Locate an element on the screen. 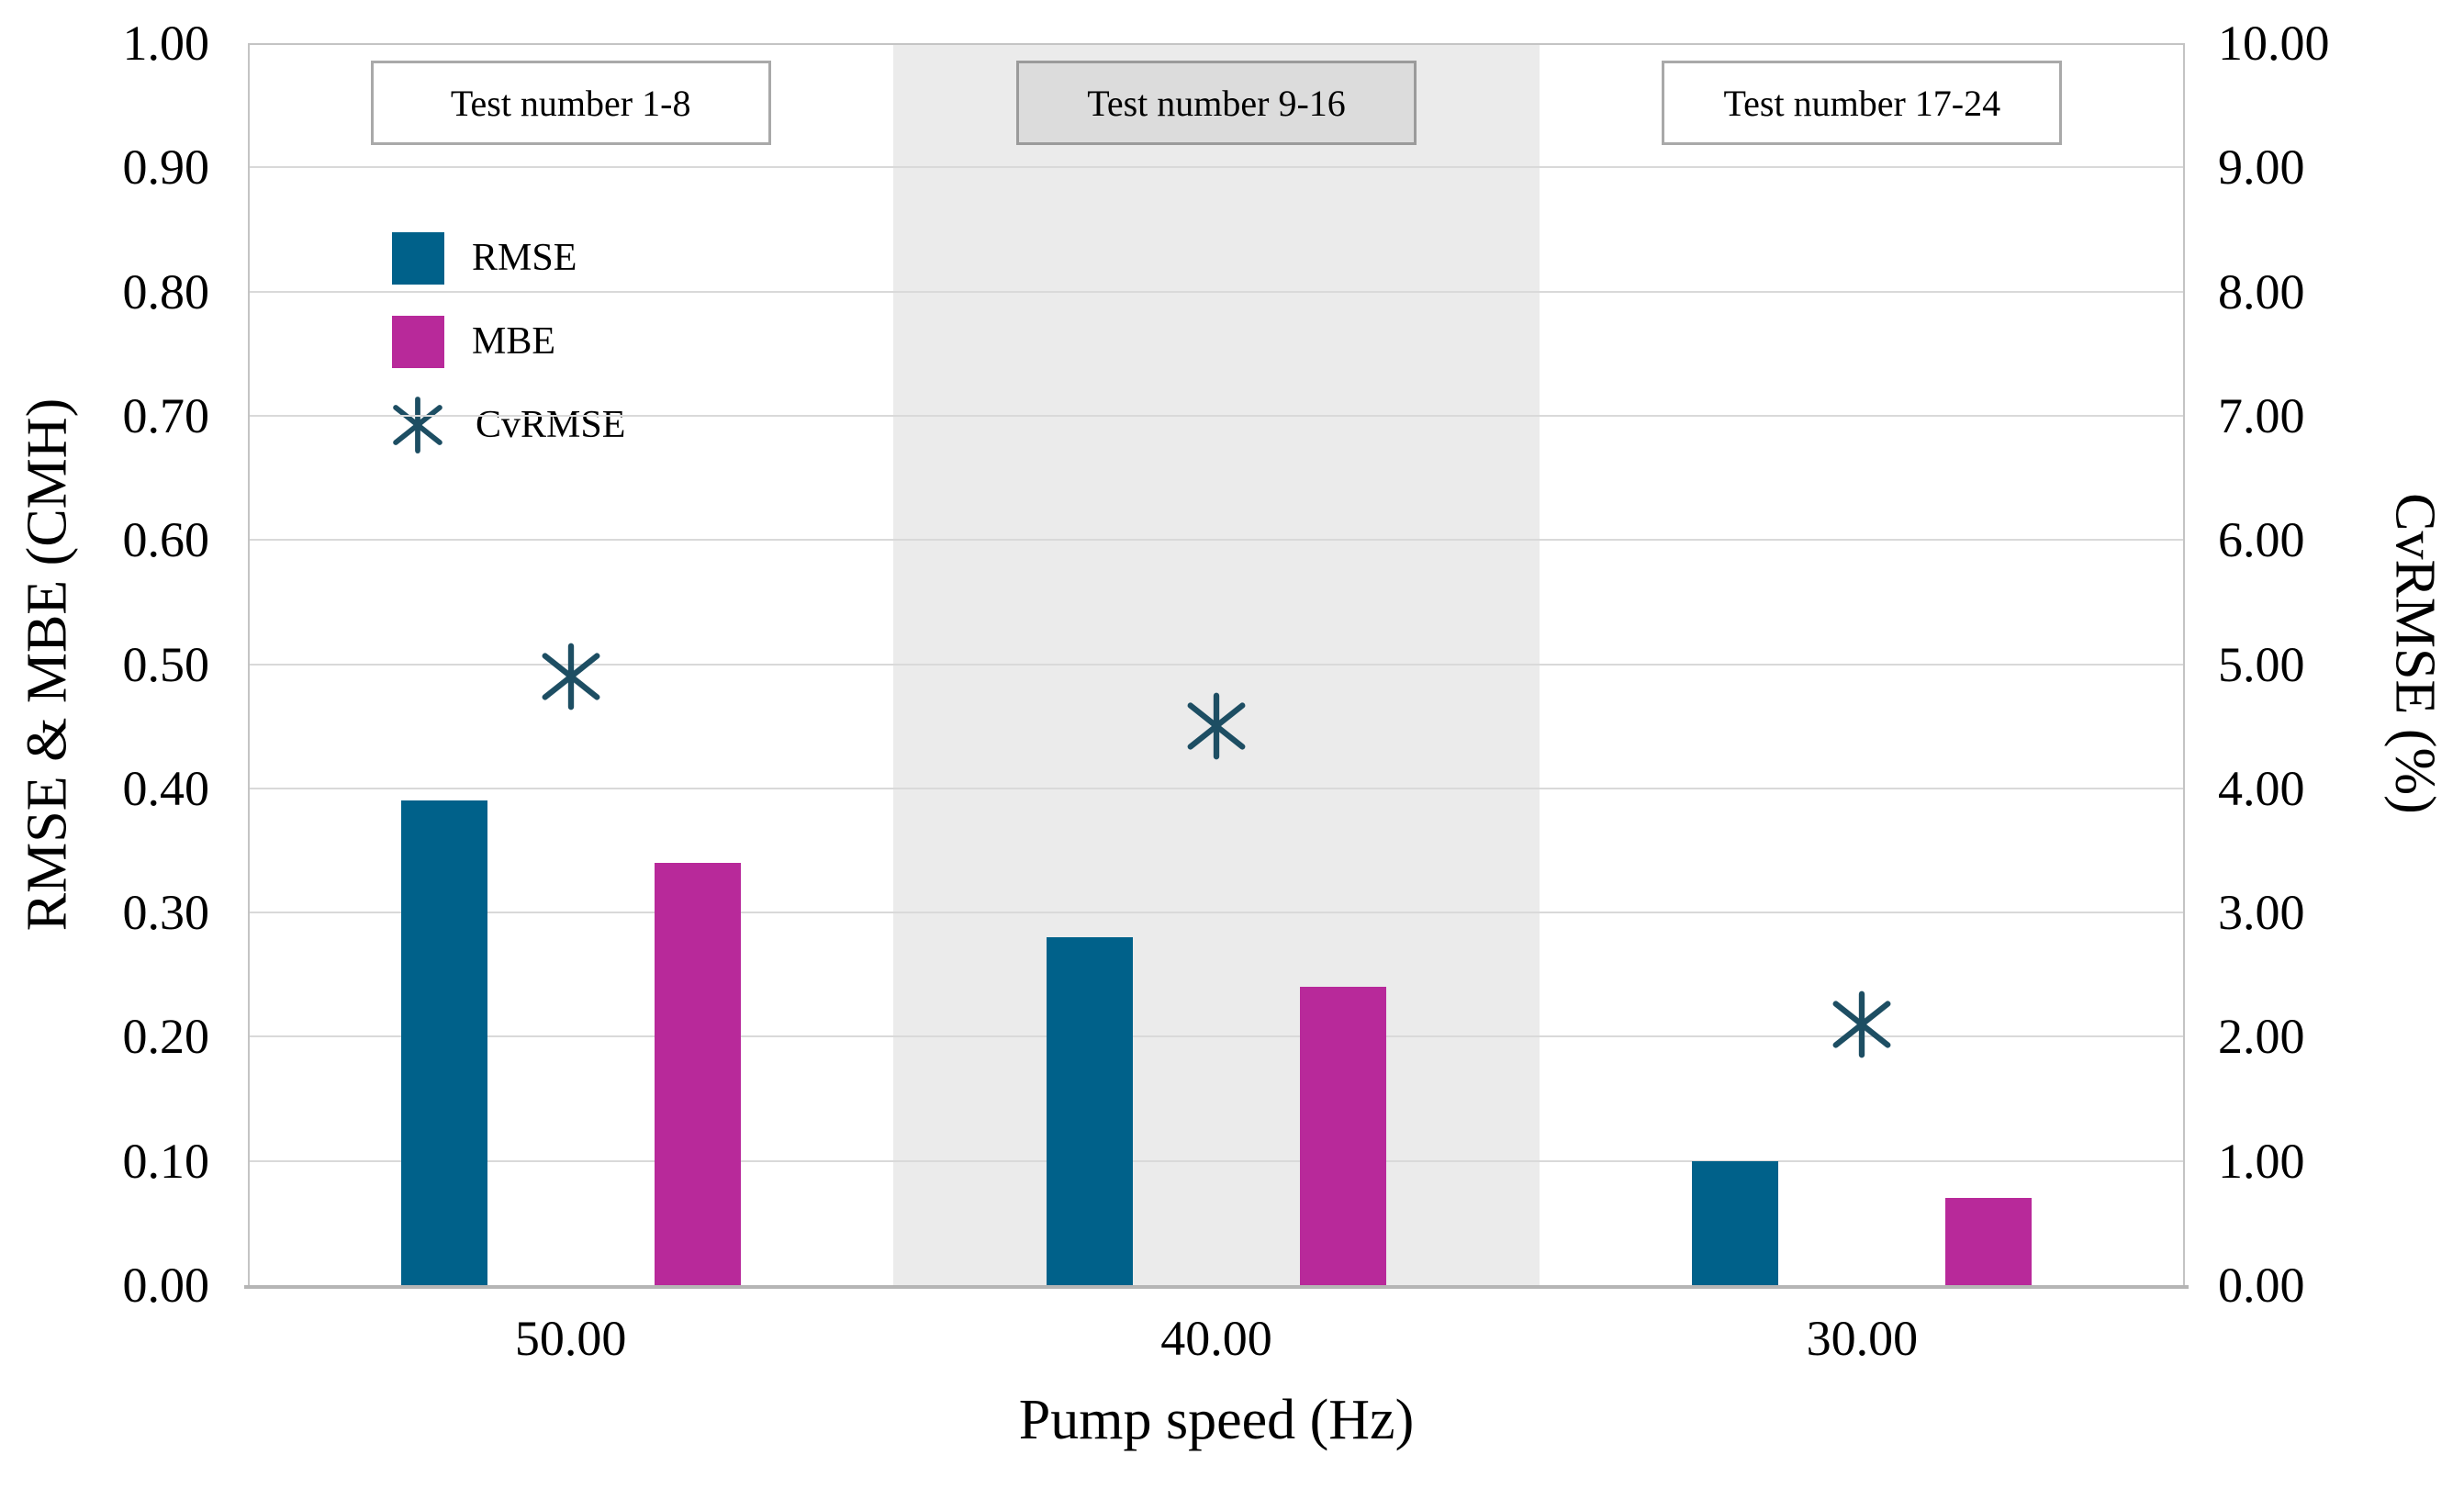 This screenshot has height=1488, width=2464. legend-label-mbe: MBE is located at coordinates (514, 341).